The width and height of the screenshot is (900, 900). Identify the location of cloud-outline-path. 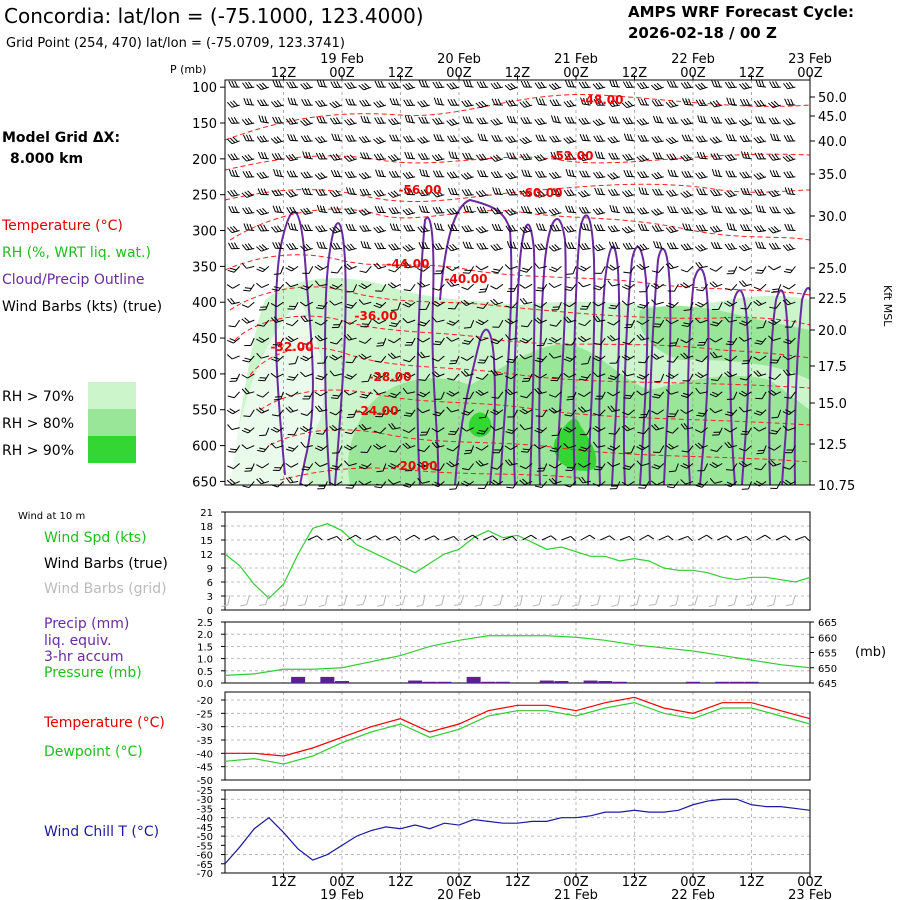
(294, 348).